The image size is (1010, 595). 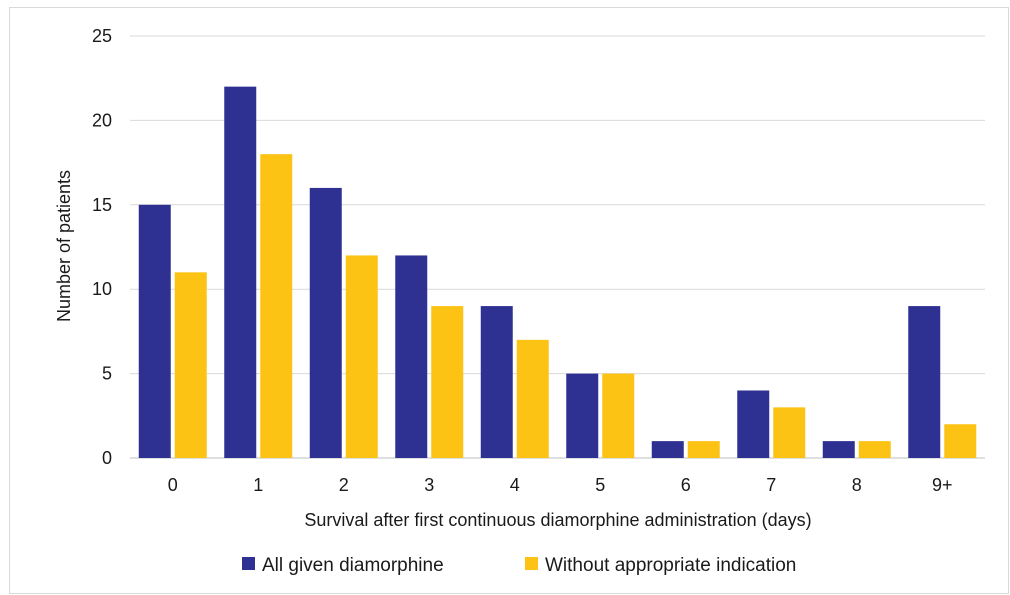 I want to click on x-tick-label: 4, so click(x=515, y=485).